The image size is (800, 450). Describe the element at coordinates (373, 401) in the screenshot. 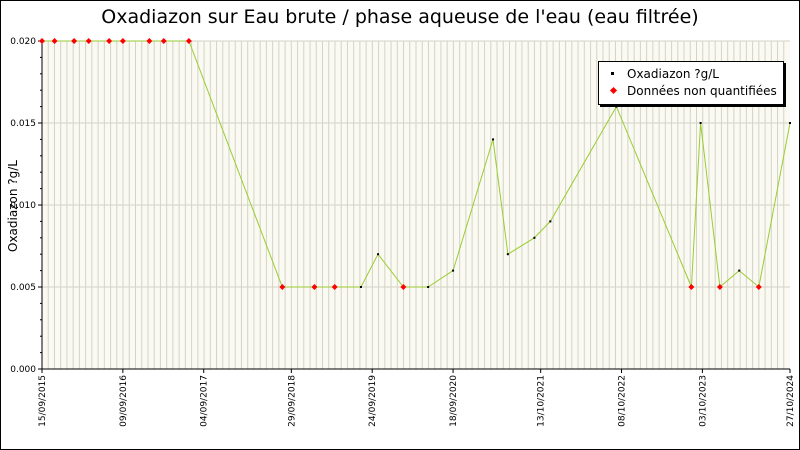

I see `x-tick-label: 24/09/2019` at that location.